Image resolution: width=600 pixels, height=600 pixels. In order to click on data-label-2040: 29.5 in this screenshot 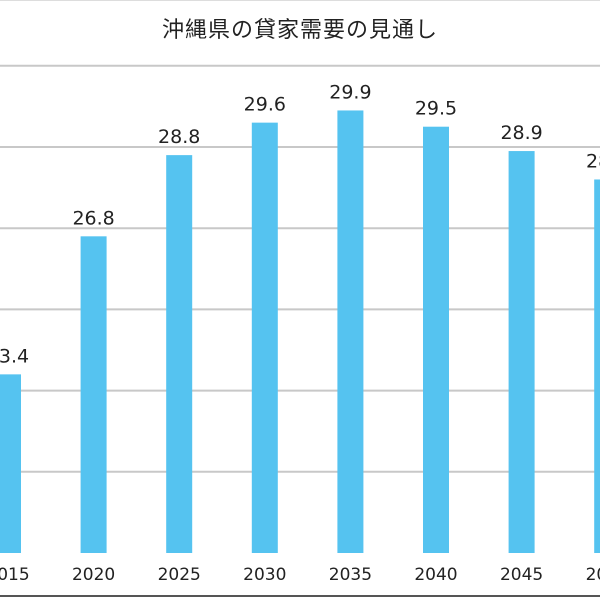, I will do `click(436, 109)`.